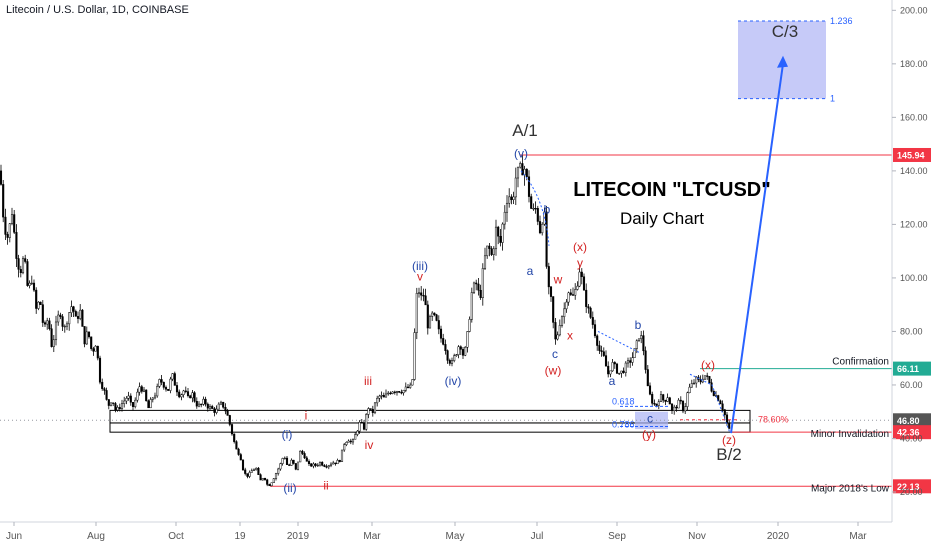 This screenshot has width=932, height=550. I want to click on target-label-top: 1.236, so click(841, 21).